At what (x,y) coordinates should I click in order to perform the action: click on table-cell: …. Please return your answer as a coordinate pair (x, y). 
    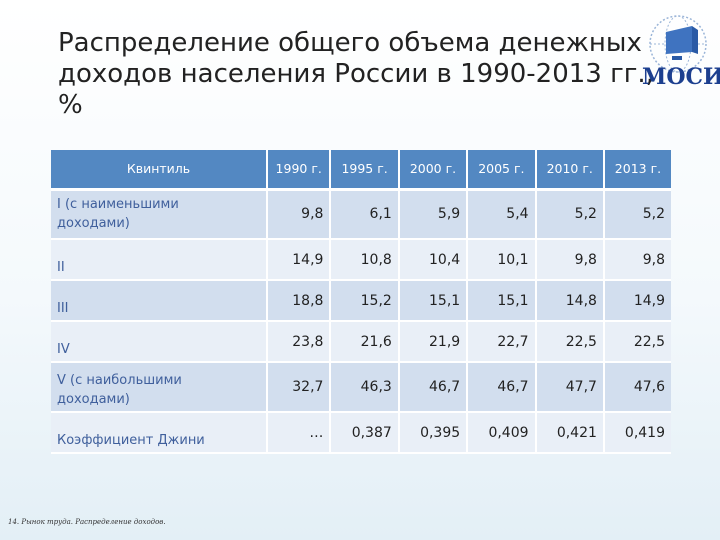
    Looking at the image, I should click on (299, 433).